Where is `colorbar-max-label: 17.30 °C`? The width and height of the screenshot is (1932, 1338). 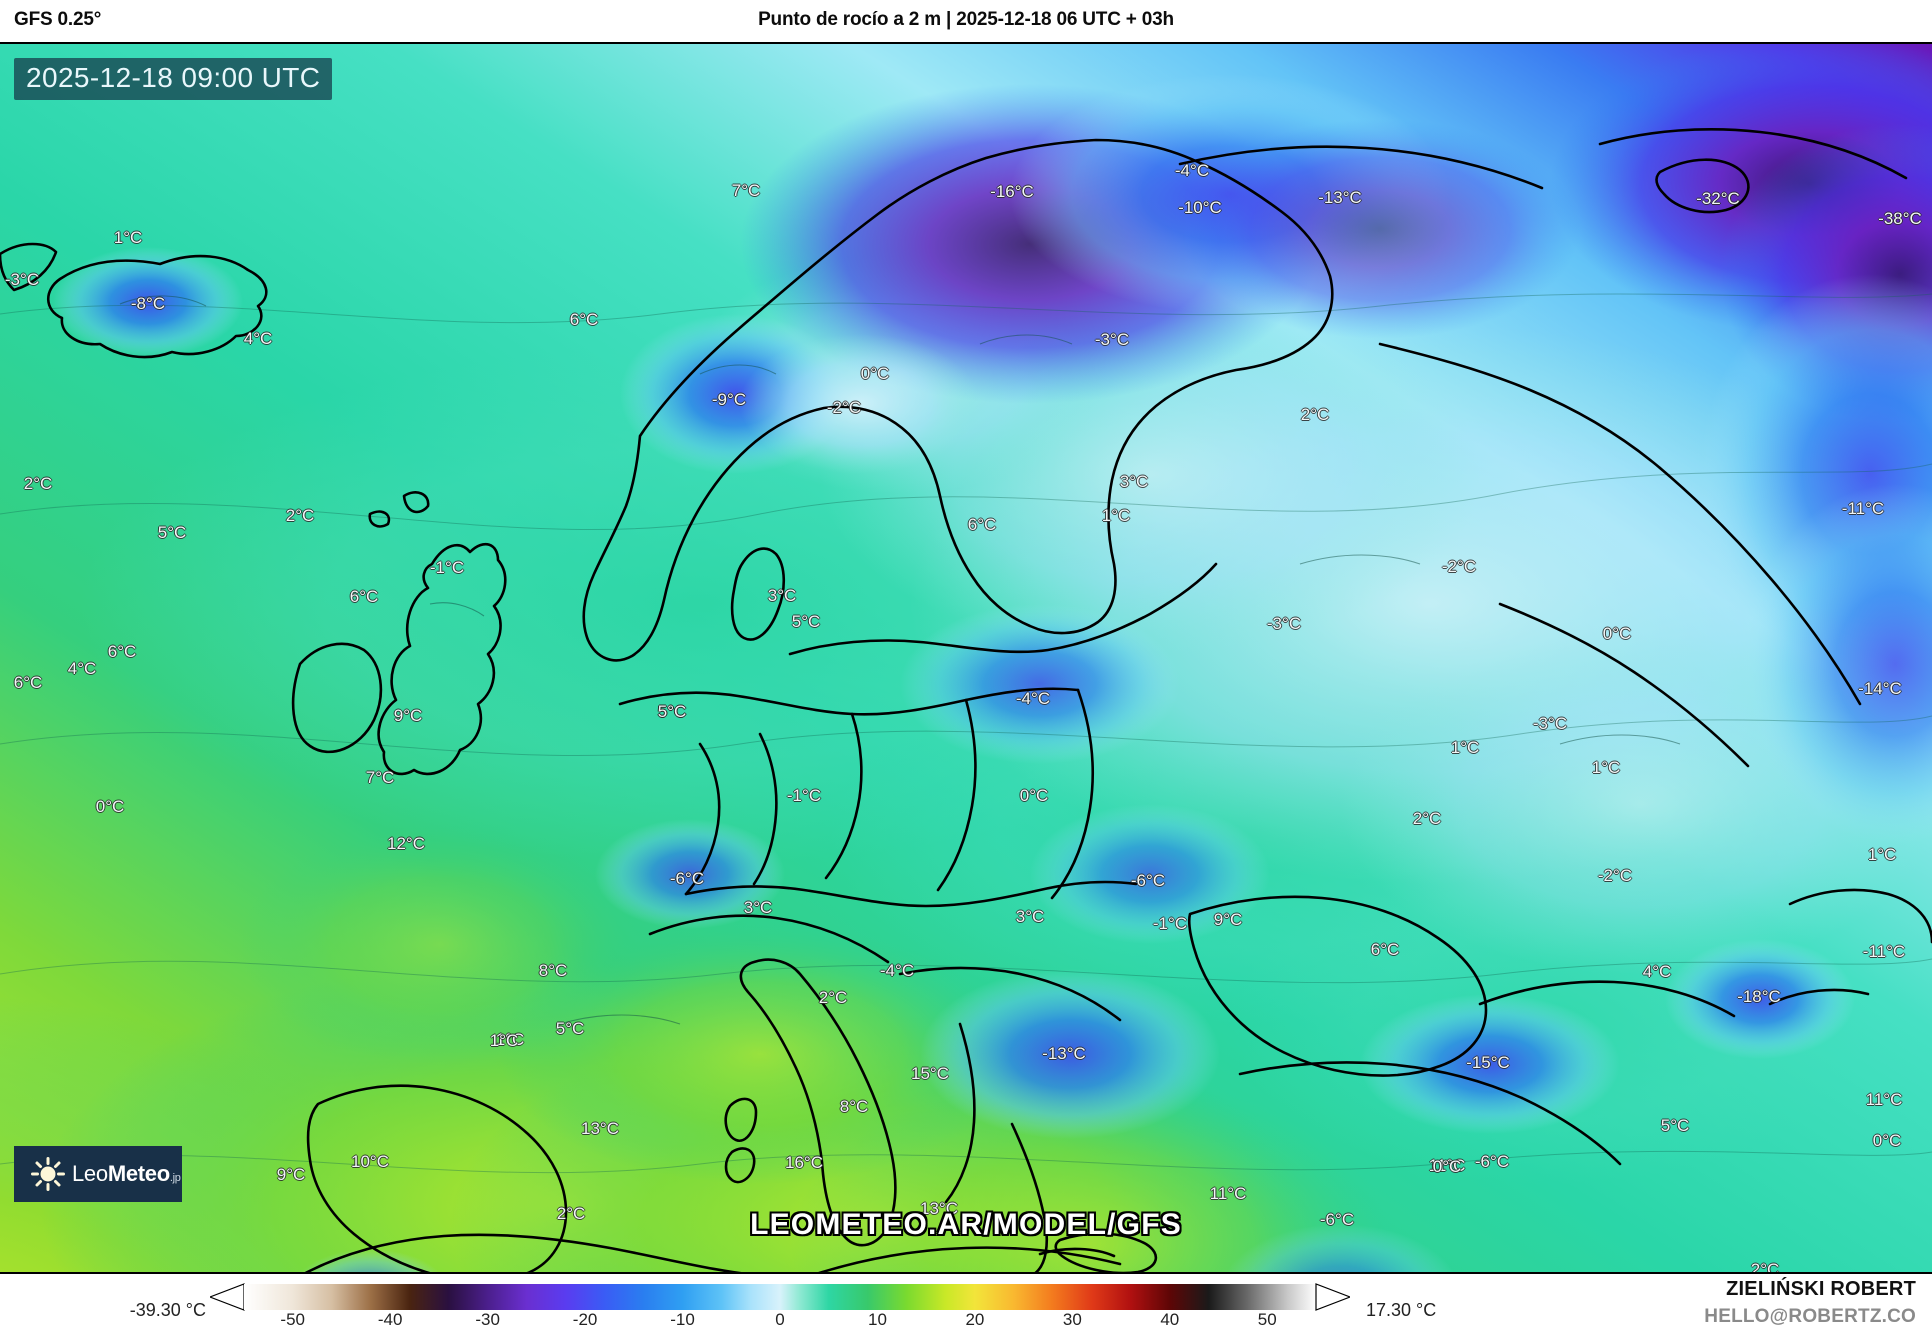 colorbar-max-label: 17.30 °C is located at coordinates (1401, 1310).